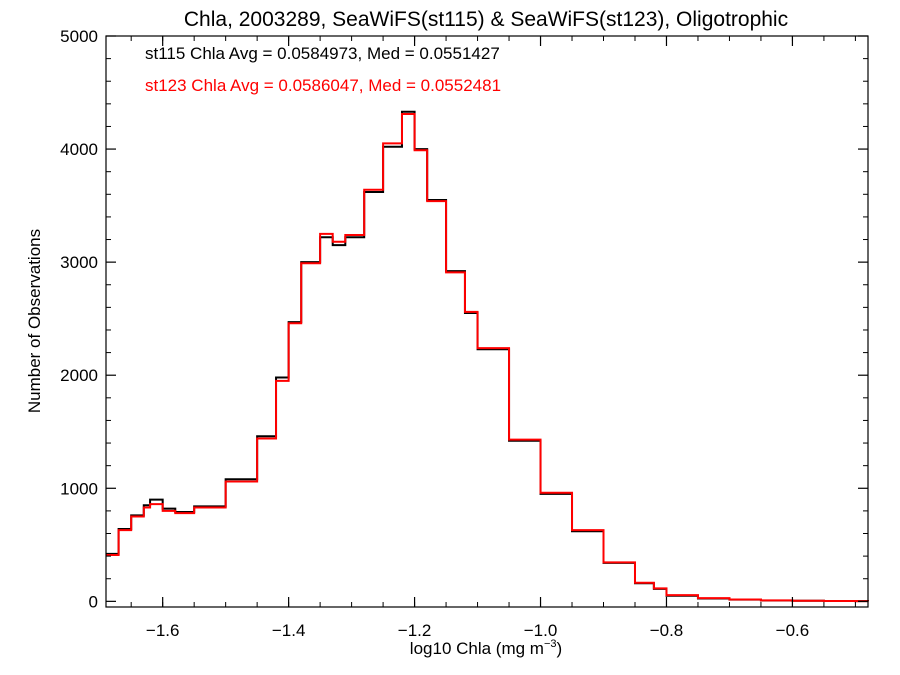 The image size is (900, 675). Describe the element at coordinates (793, 630) in the screenshot. I see `x-tick-label: −0.6` at that location.